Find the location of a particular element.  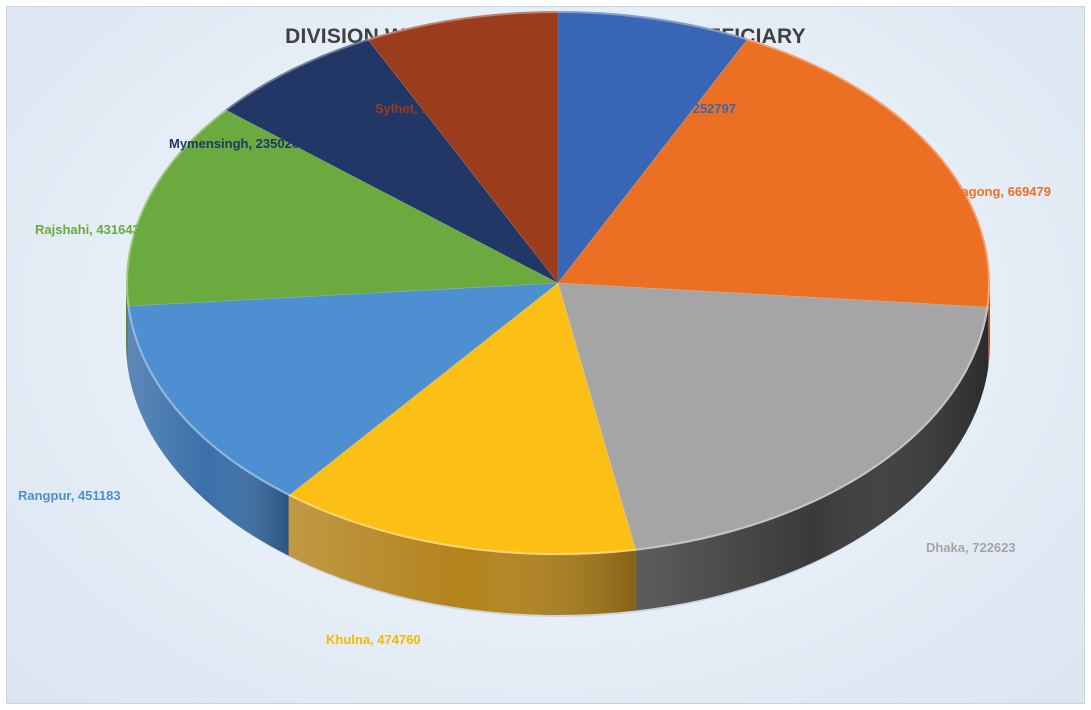

side-shade-dhaka is located at coordinates (812, 459).